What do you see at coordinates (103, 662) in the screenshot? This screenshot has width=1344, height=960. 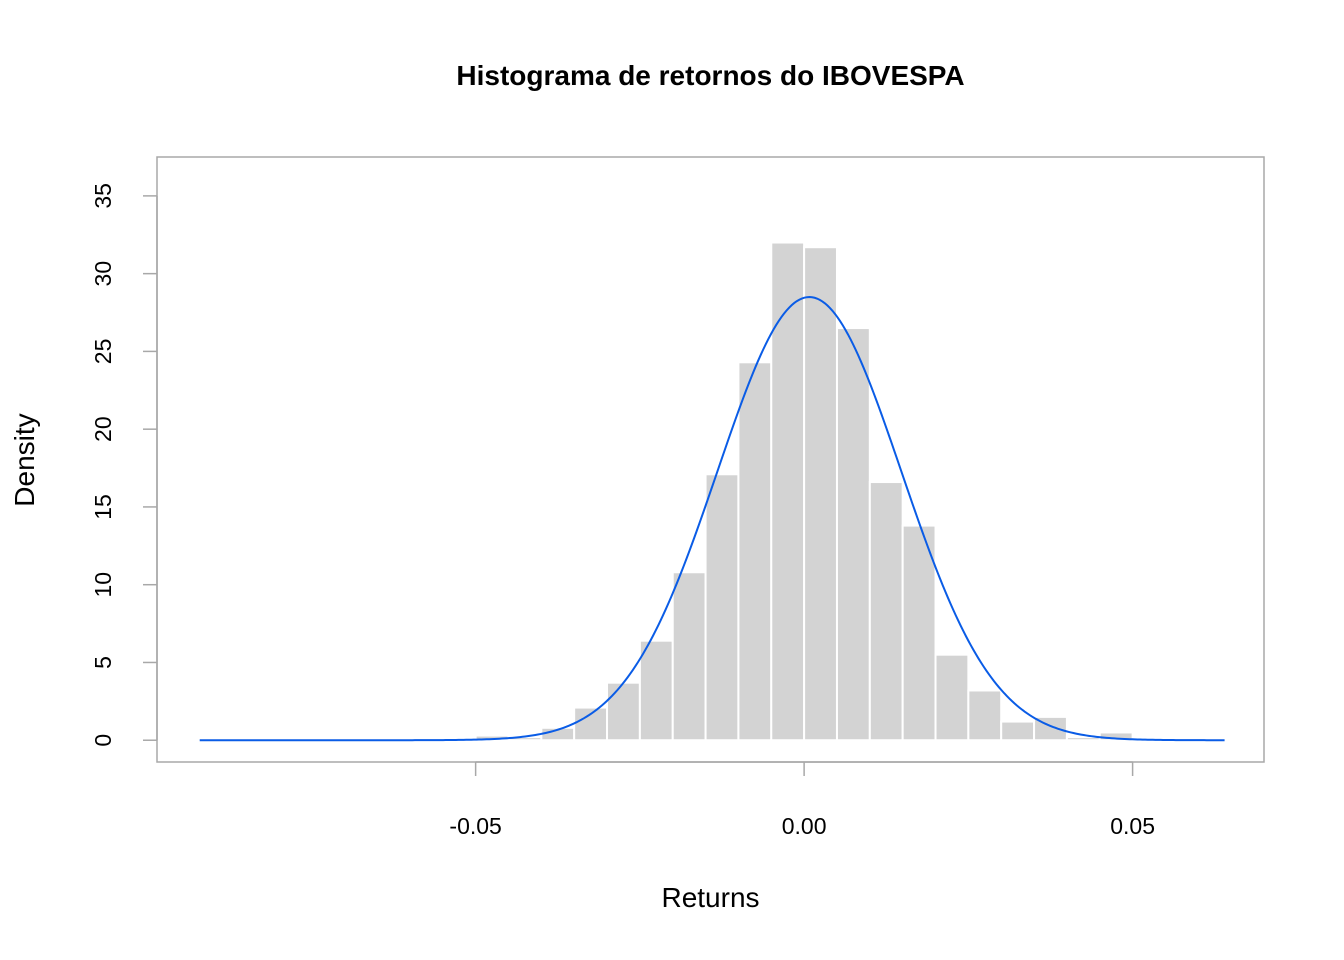 I see `y-tick-label: 5` at bounding box center [103, 662].